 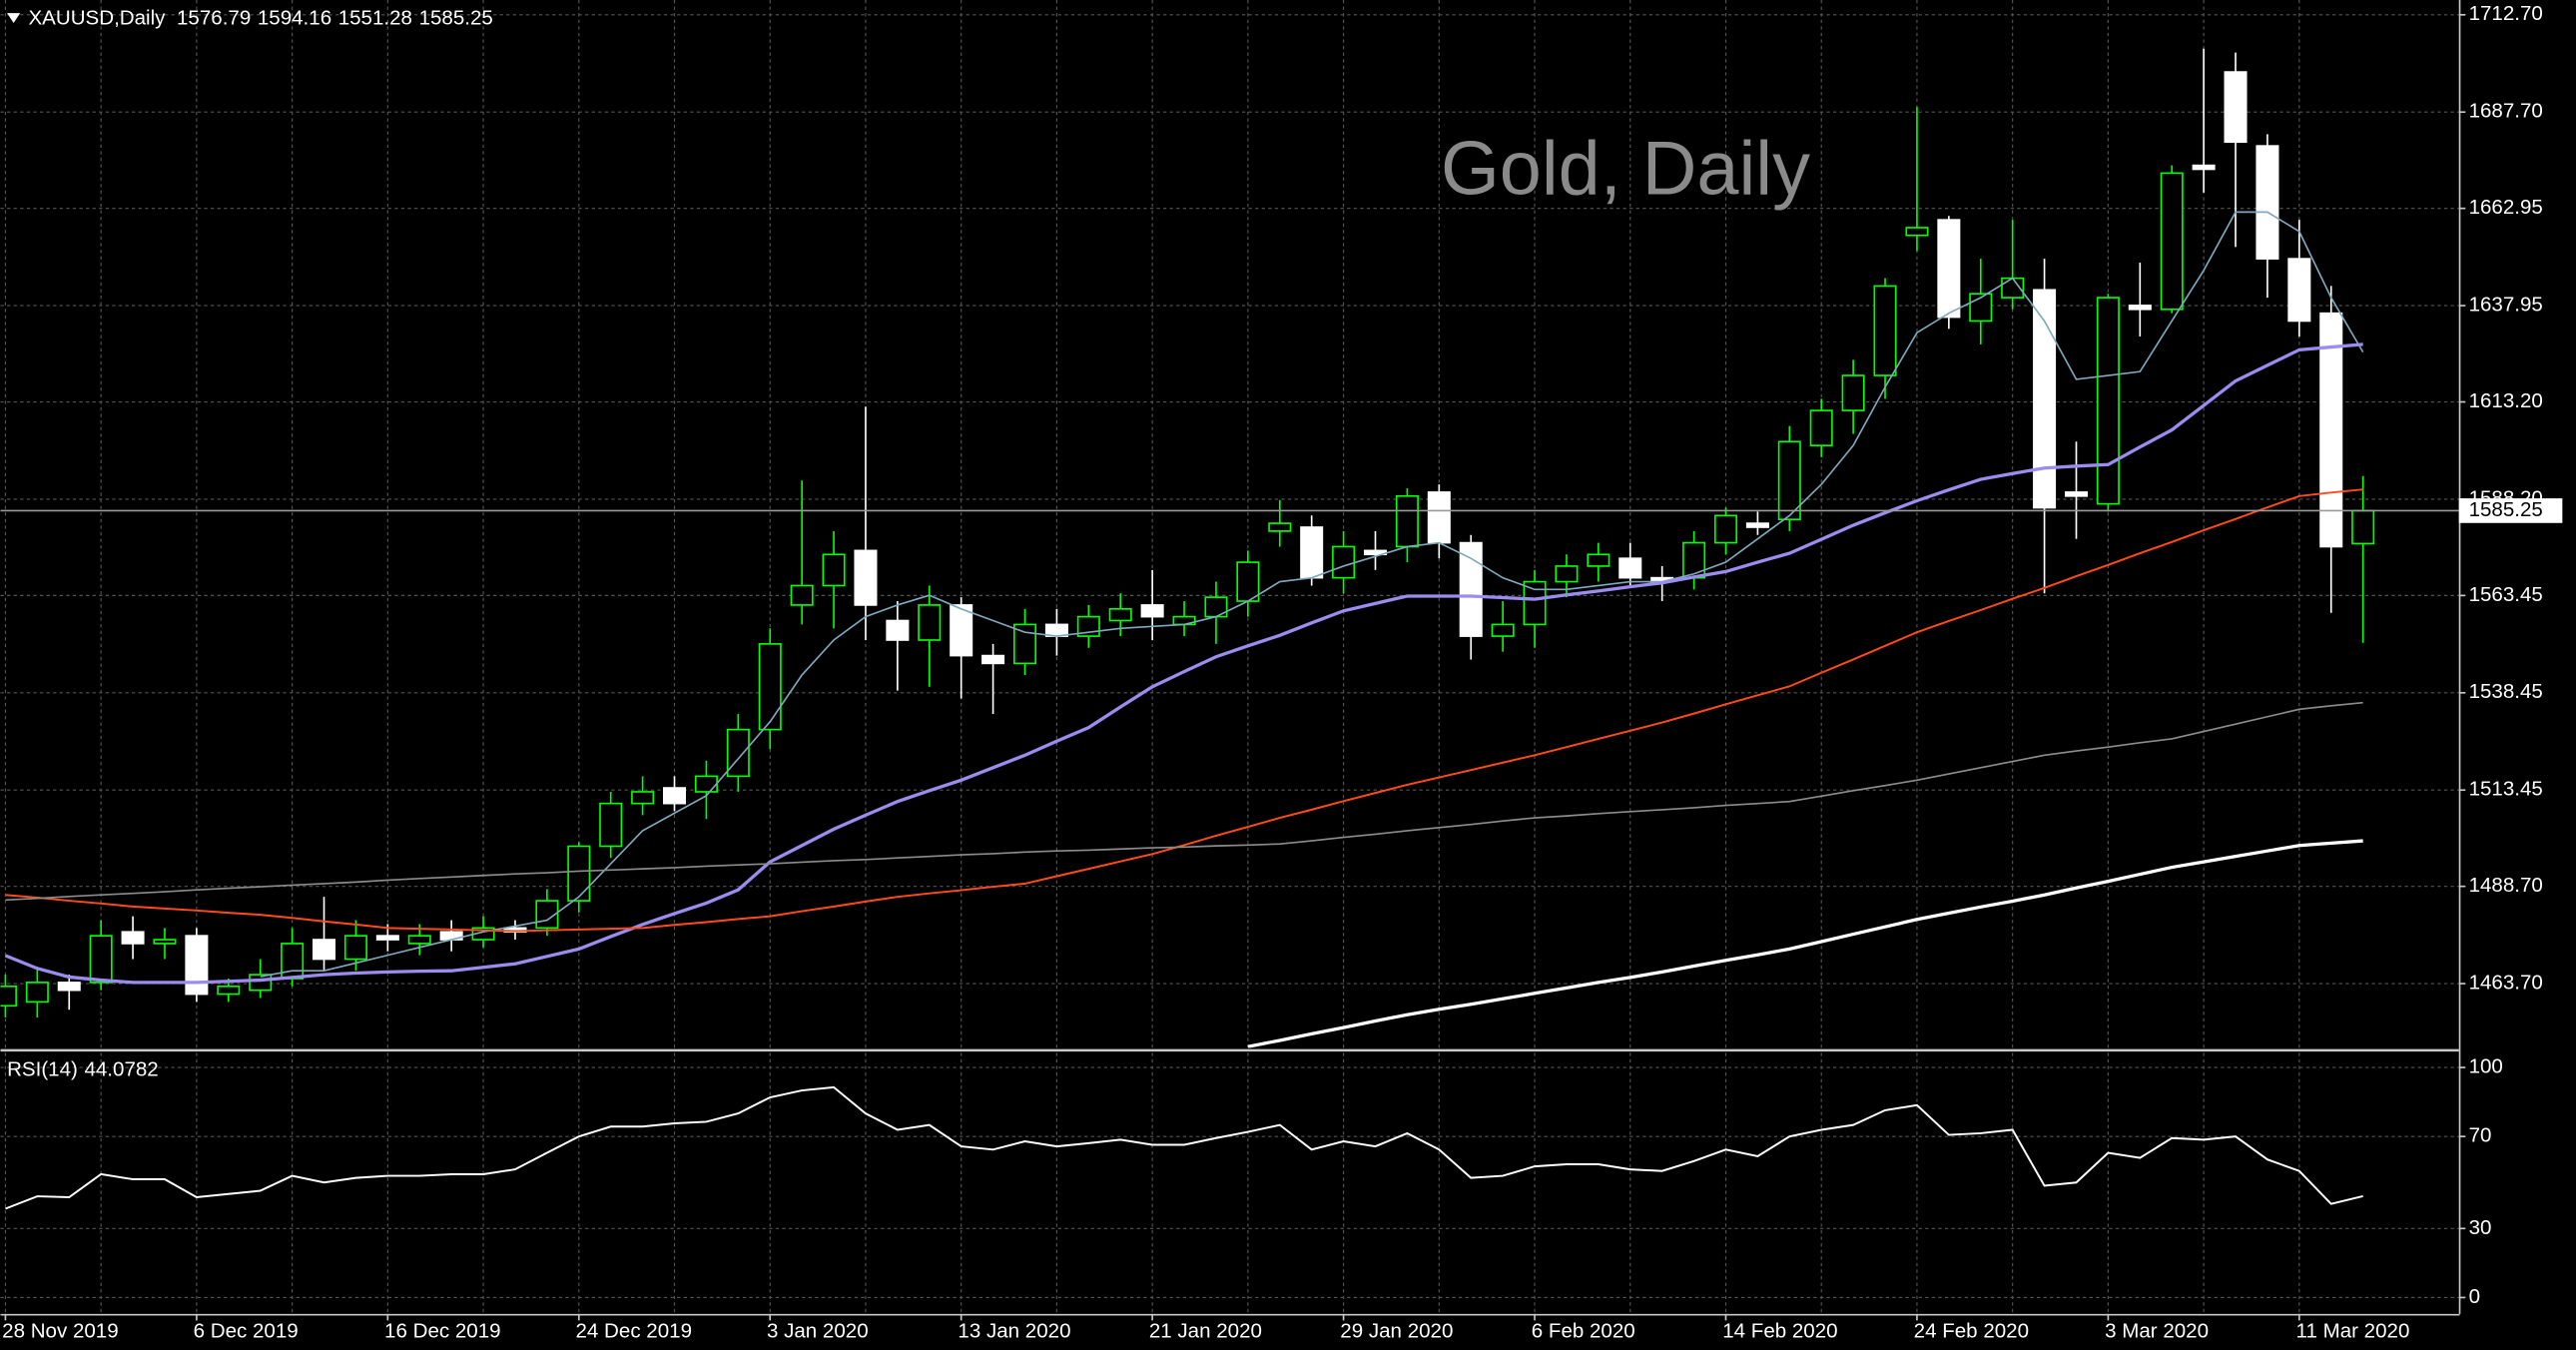 I want to click on y-tick-label: 1488.70, so click(x=2506, y=885).